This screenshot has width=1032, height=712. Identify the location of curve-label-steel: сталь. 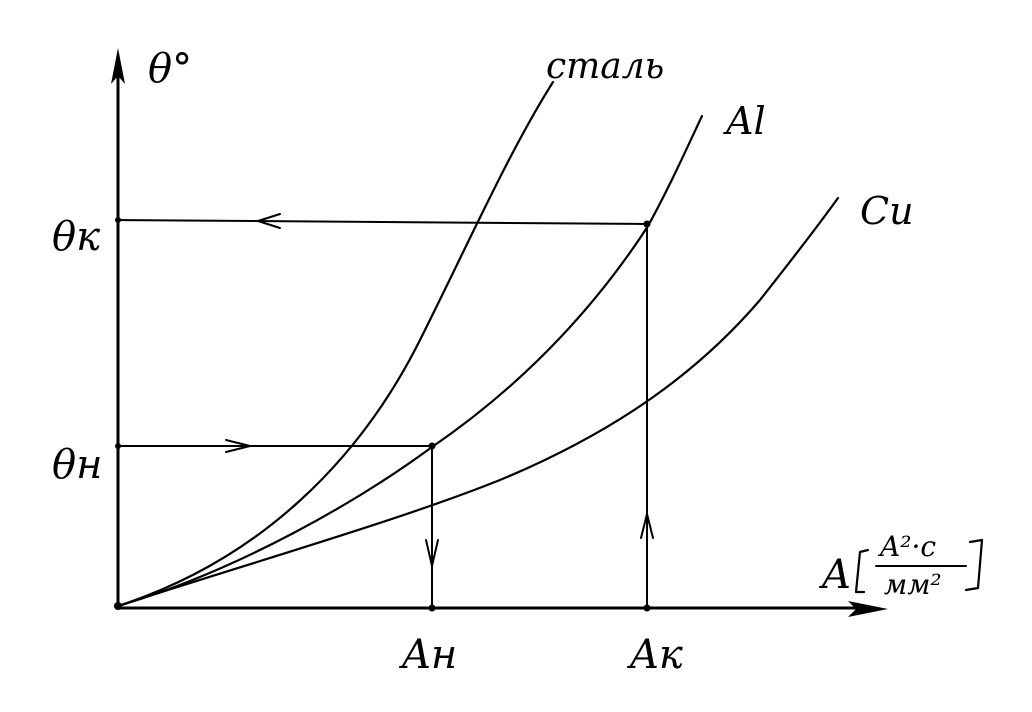
(605, 66).